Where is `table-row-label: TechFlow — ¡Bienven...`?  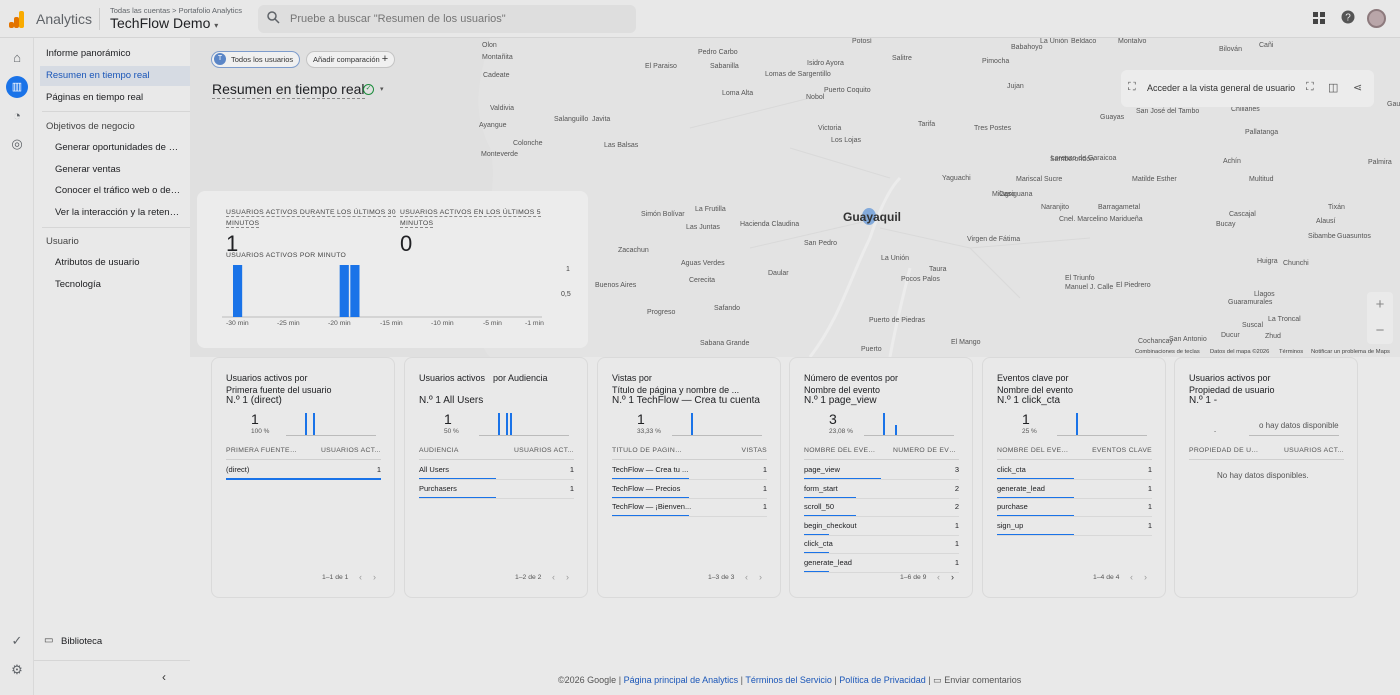 table-row-label: TechFlow — ¡Bienven... is located at coordinates (652, 506).